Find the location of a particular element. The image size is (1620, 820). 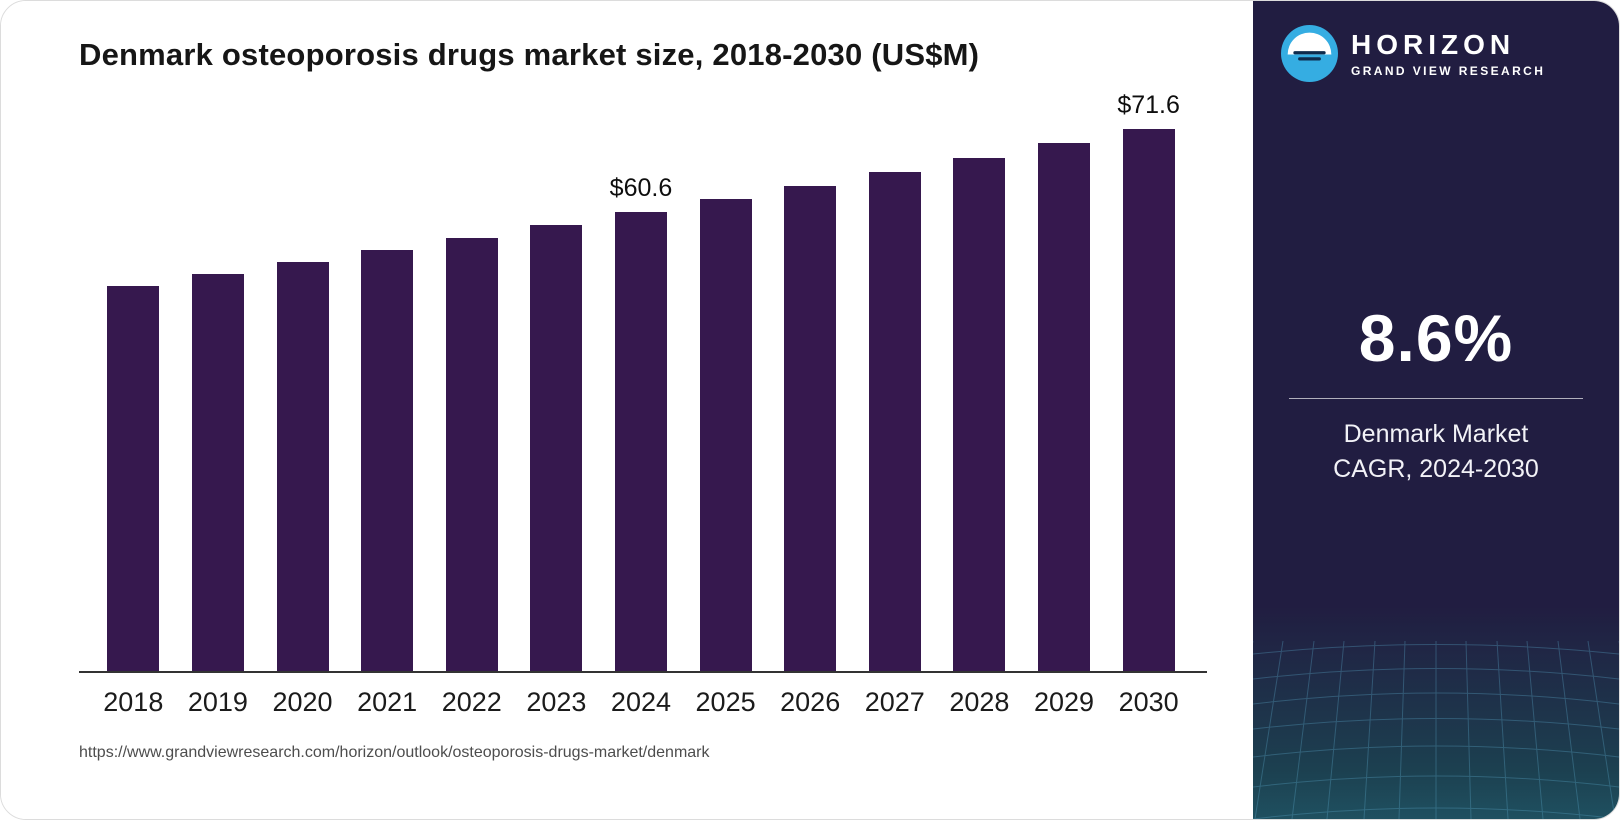

x-tick-2019: 2019 is located at coordinates (217, 702).